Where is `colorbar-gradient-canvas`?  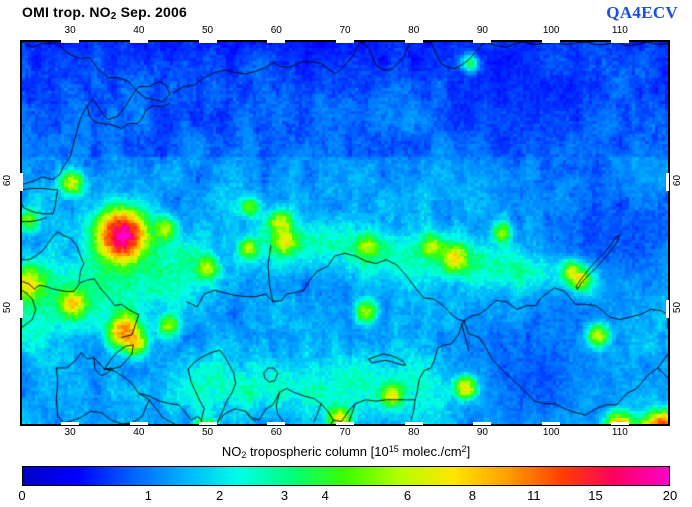
colorbar-gradient-canvas is located at coordinates (346, 476).